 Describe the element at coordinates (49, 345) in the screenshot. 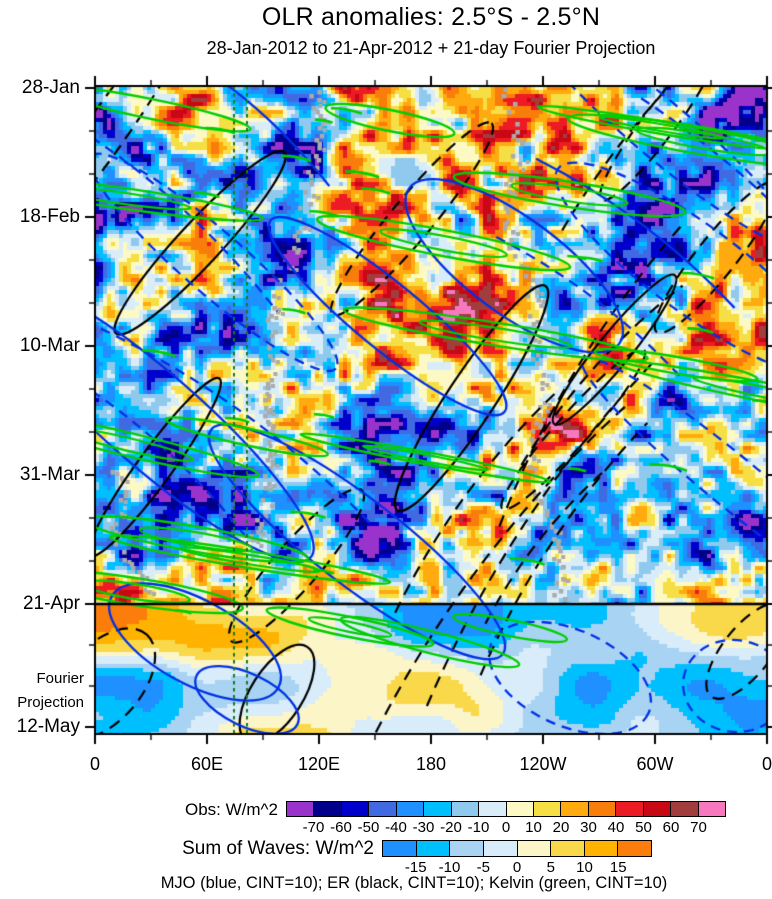

I see `y-tick-label: 10-Mar` at that location.